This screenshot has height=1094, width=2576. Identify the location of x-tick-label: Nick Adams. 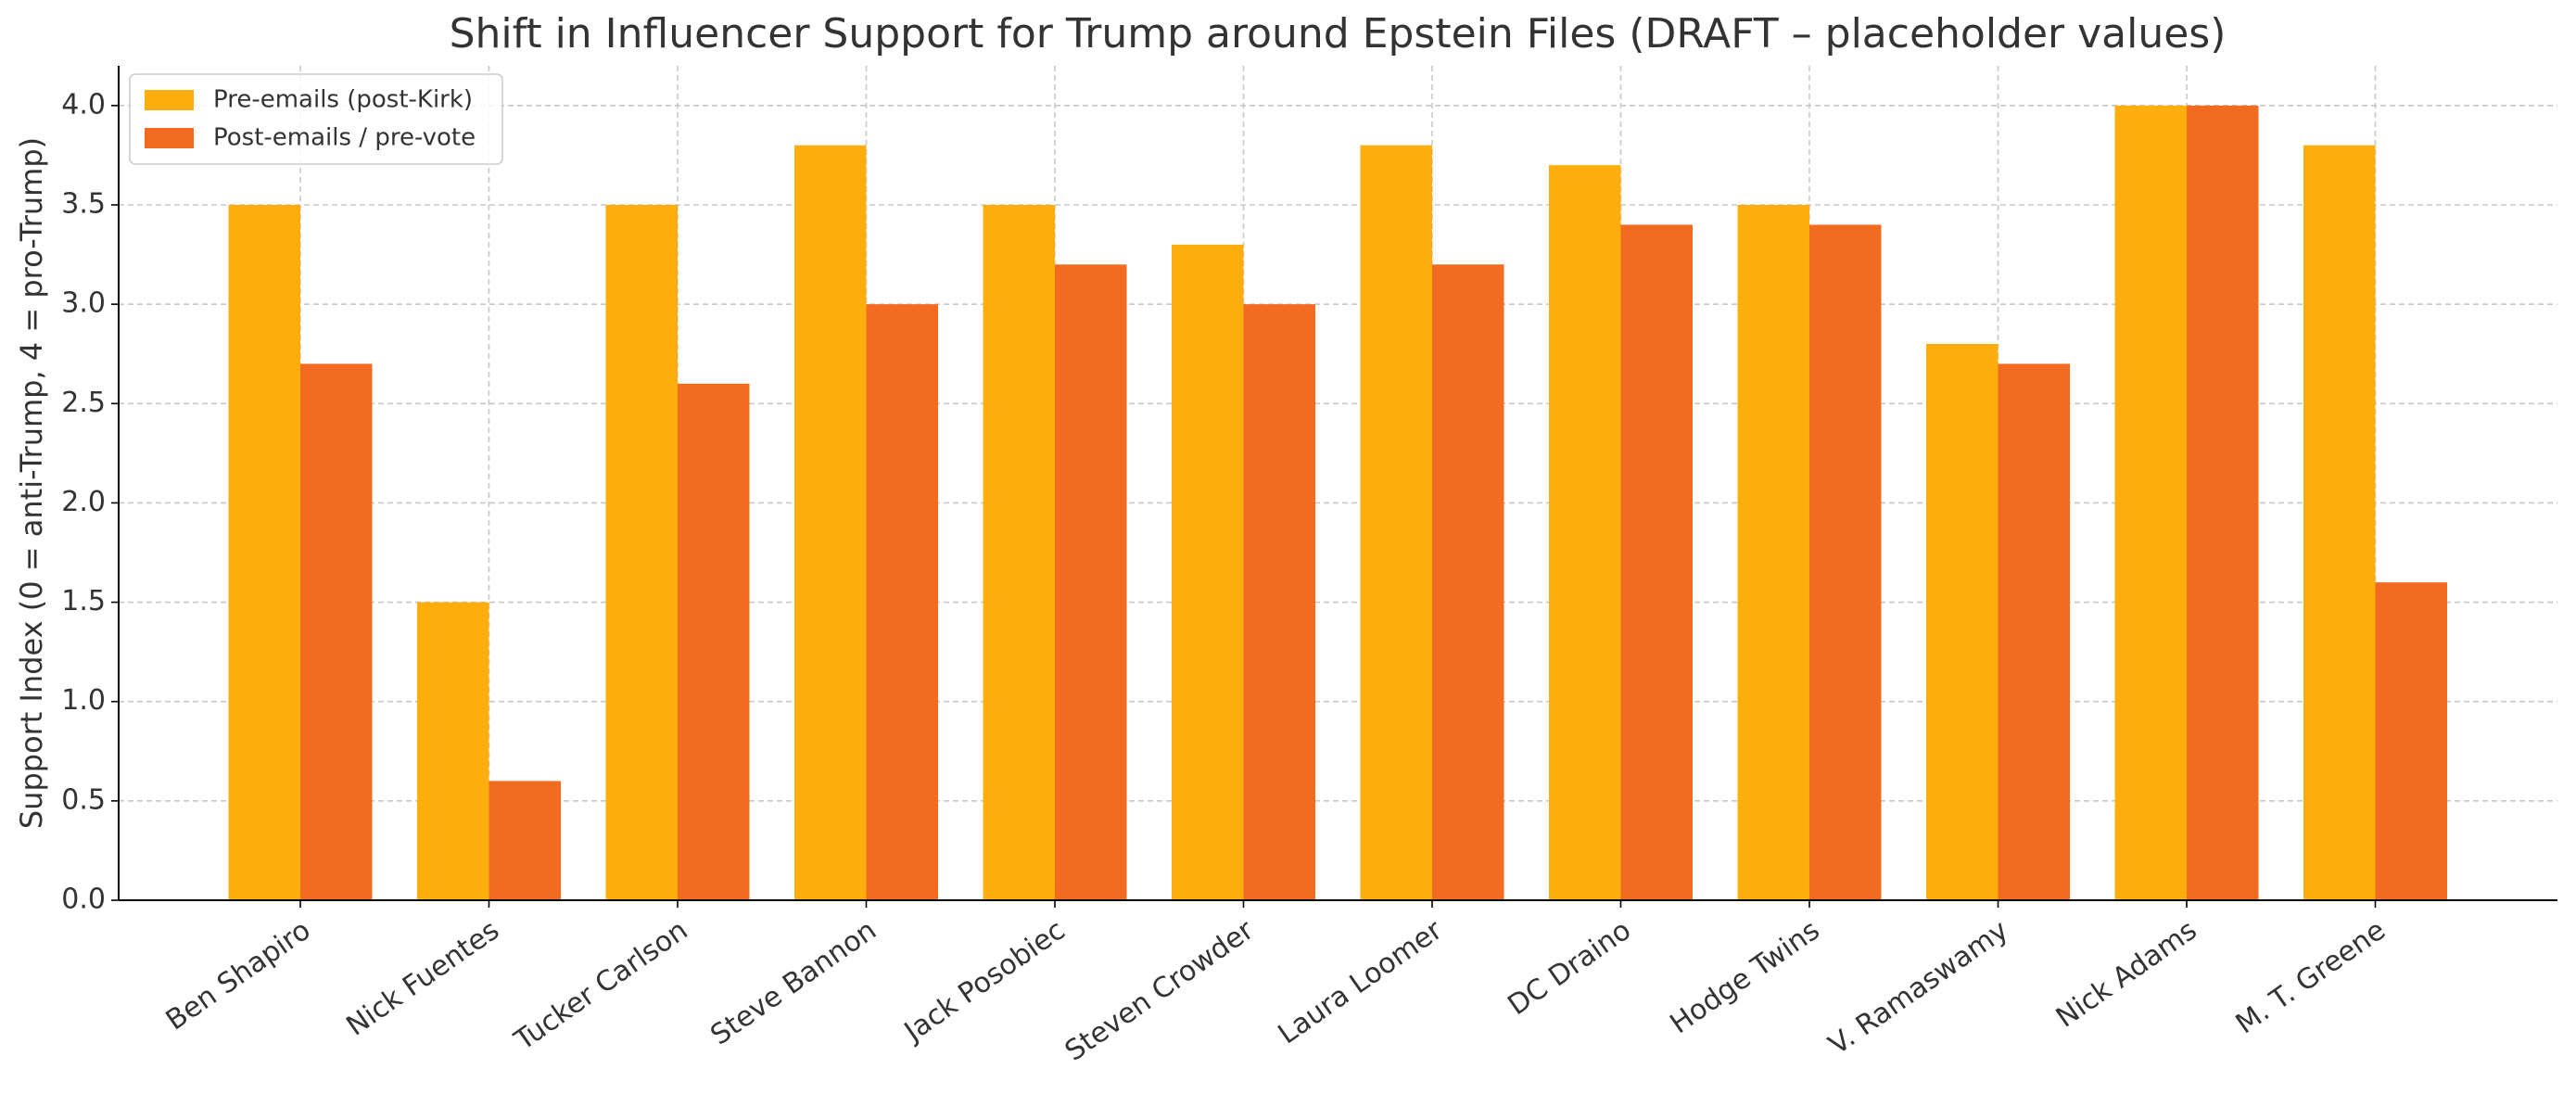
(2126, 974).